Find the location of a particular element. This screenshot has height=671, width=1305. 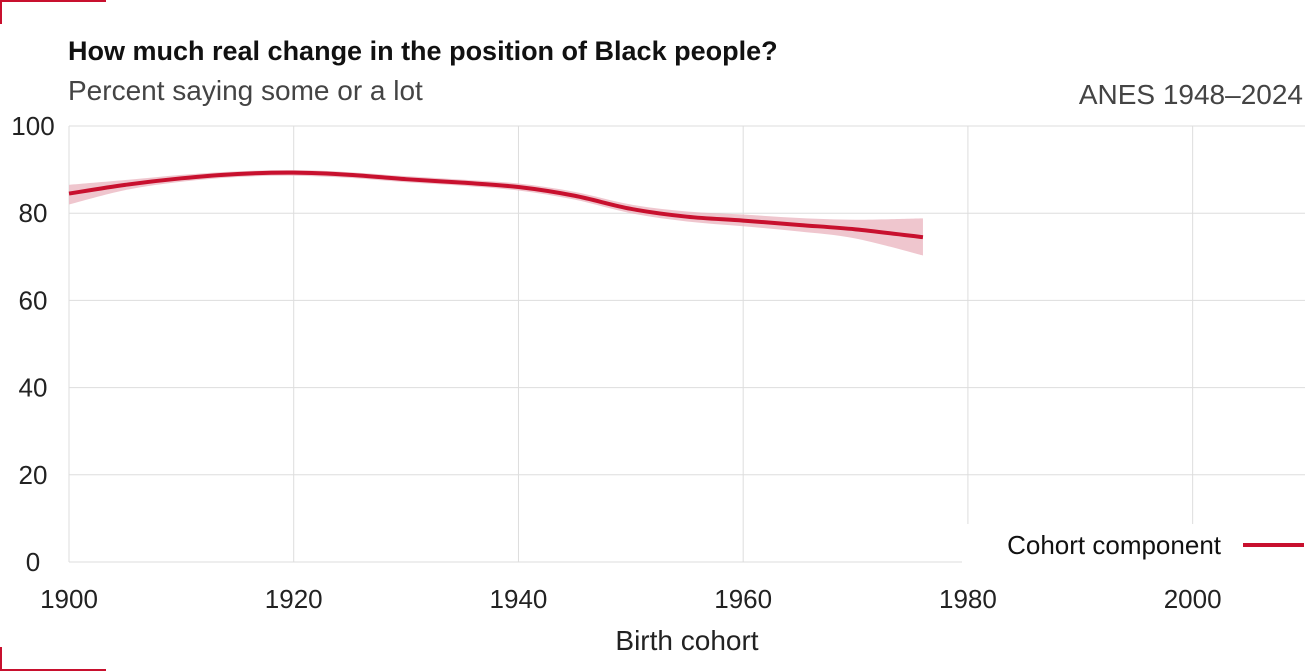

x-tick-label: 1940 is located at coordinates (519, 599).